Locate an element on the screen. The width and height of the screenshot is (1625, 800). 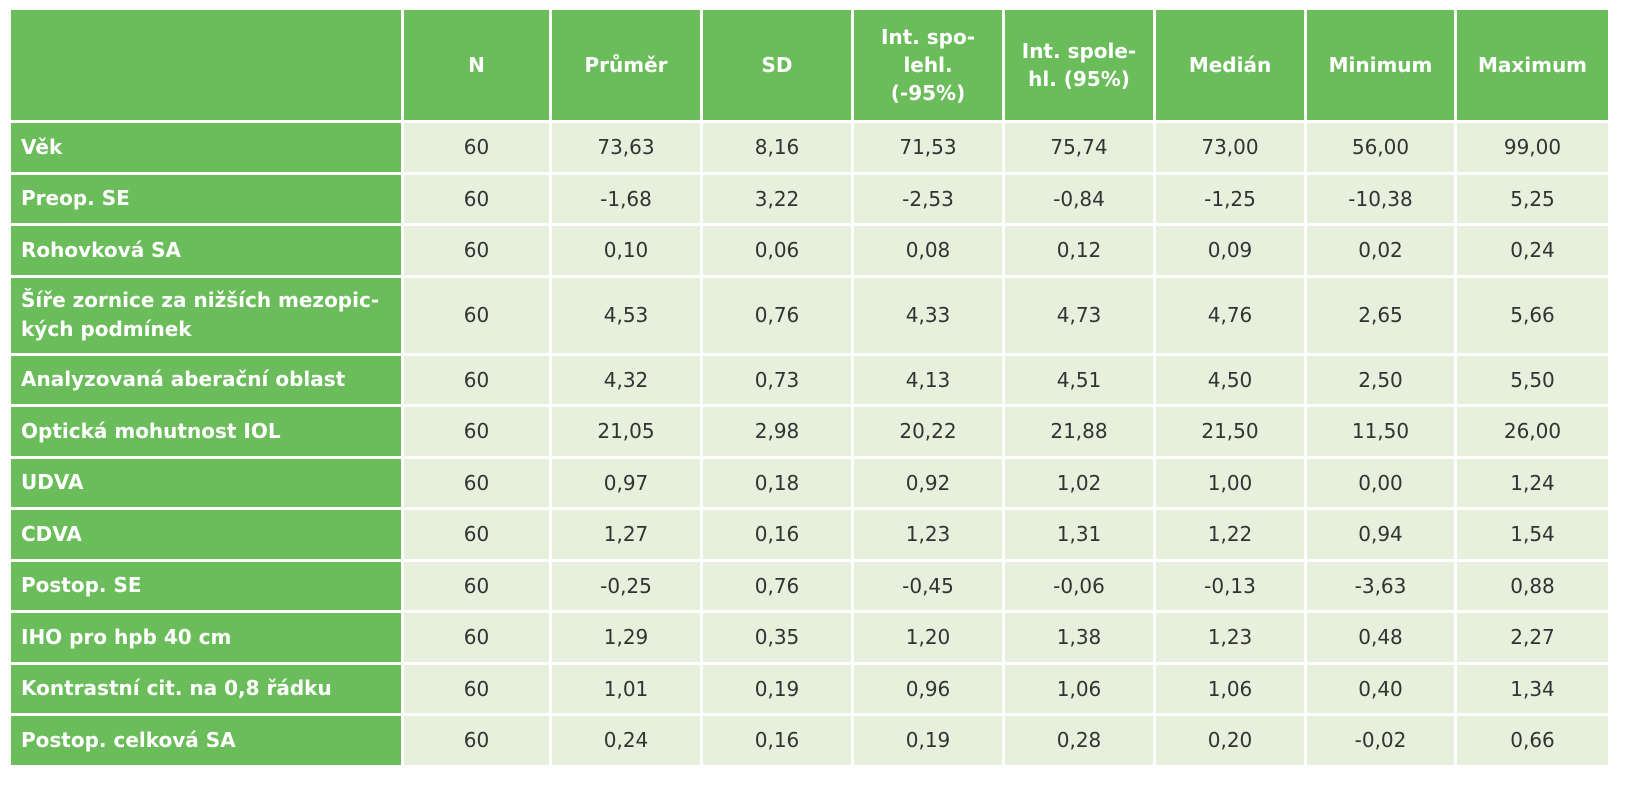
table-cell: 0,16 is located at coordinates (777, 740).